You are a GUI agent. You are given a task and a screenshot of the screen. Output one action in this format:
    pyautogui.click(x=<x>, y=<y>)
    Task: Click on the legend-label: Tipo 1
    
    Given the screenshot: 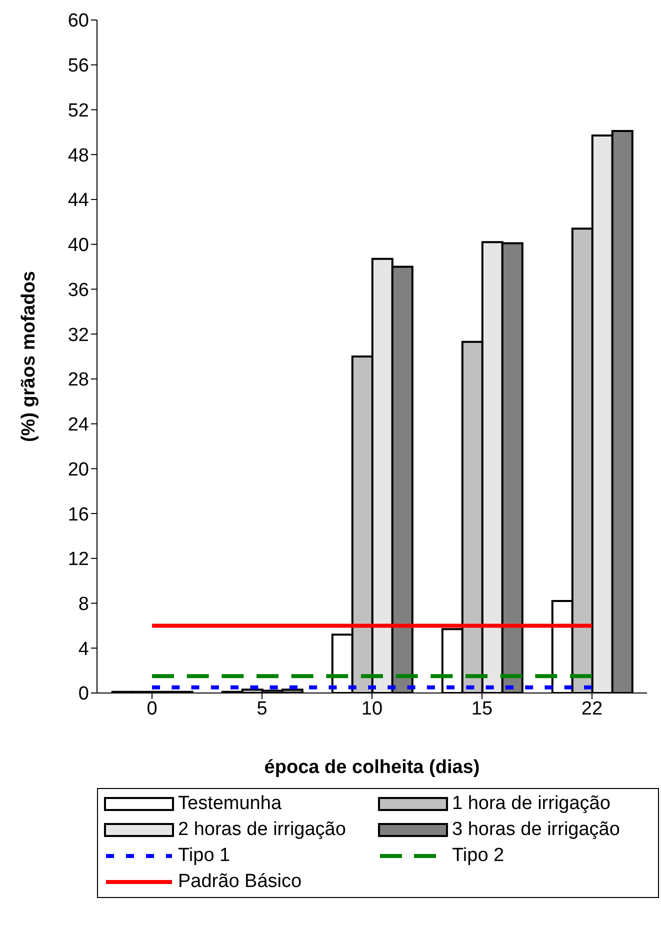 What is the action you would take?
    pyautogui.click(x=204, y=856)
    